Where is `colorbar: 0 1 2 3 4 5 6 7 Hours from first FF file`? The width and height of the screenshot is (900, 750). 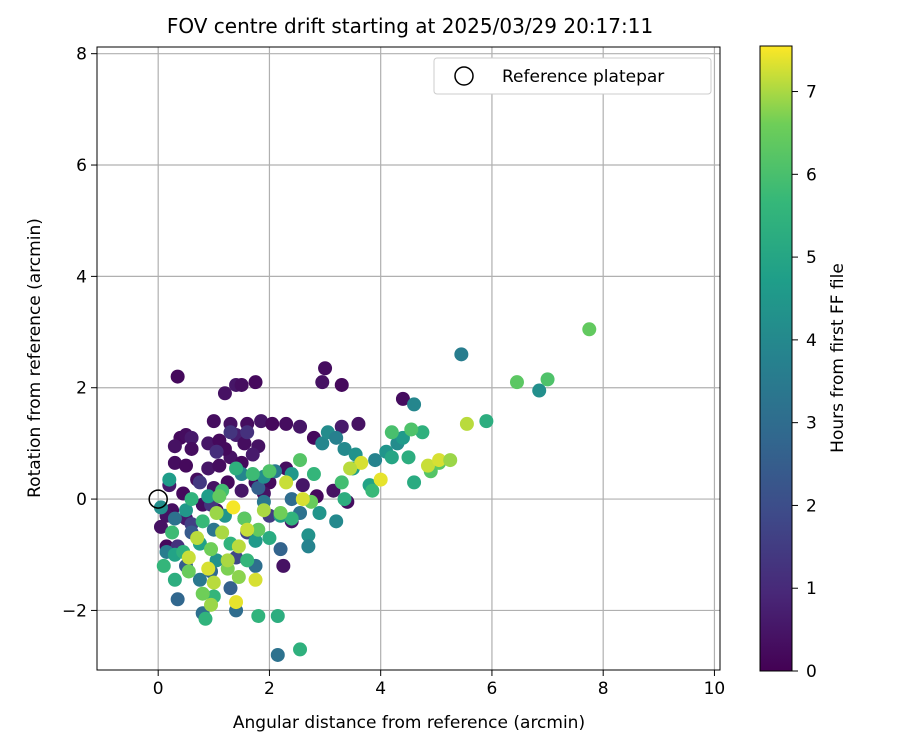
colorbar: 0 1 2 3 4 5 6 7 Hours from first FF file is located at coordinates (803, 363).